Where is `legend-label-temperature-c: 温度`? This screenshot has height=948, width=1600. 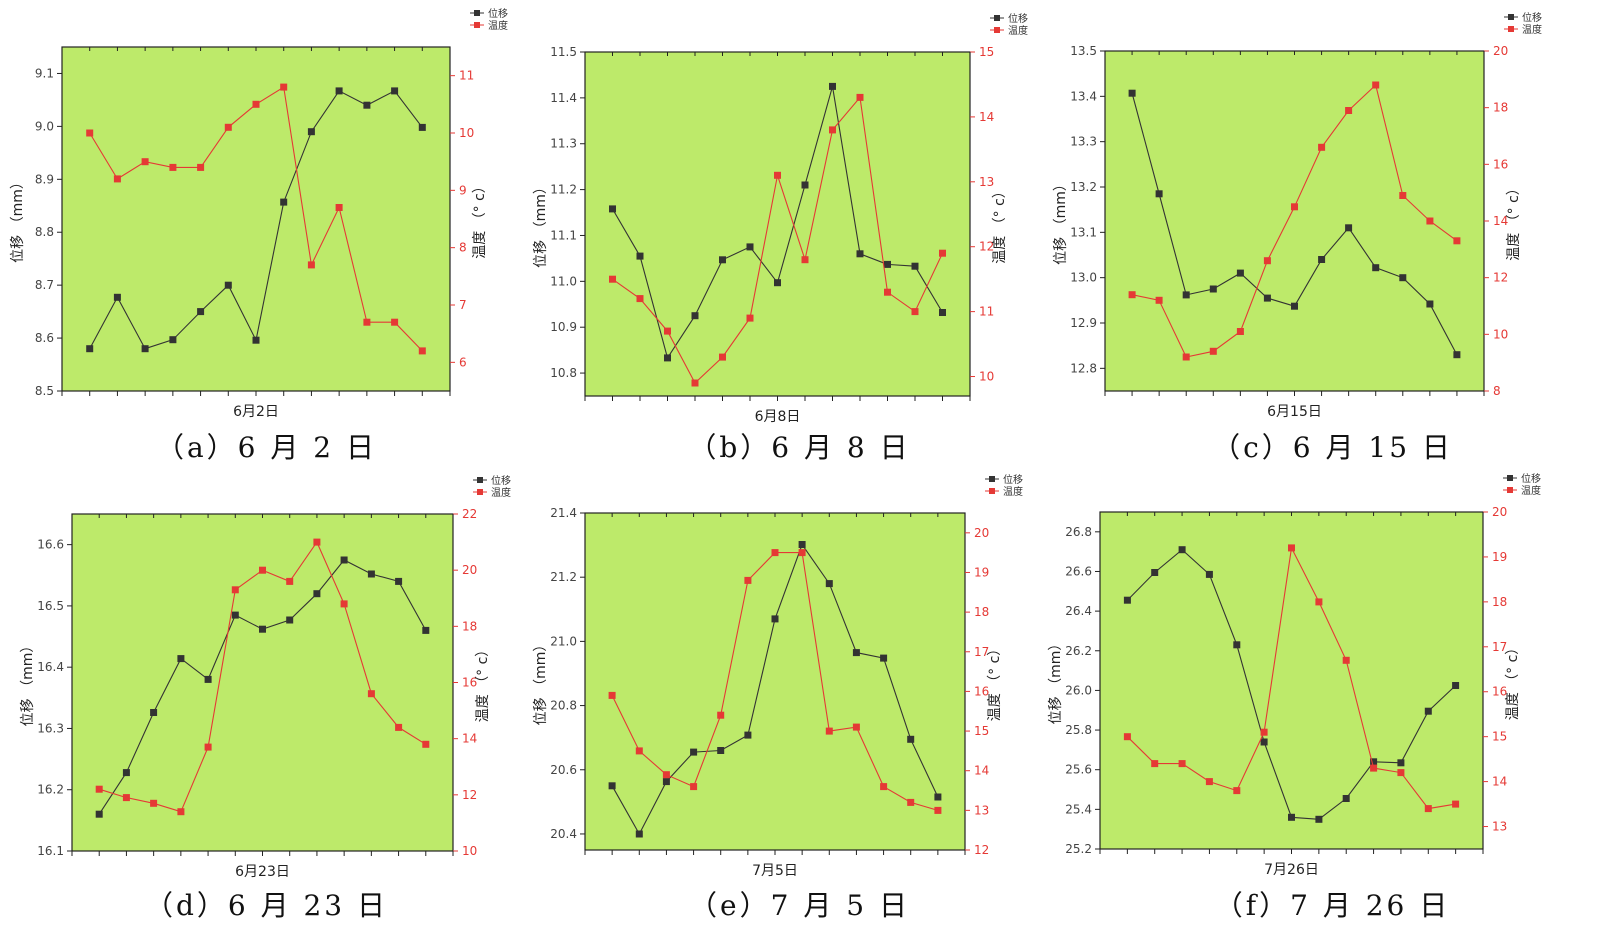 legend-label-temperature-c: 温度 is located at coordinates (1532, 29).